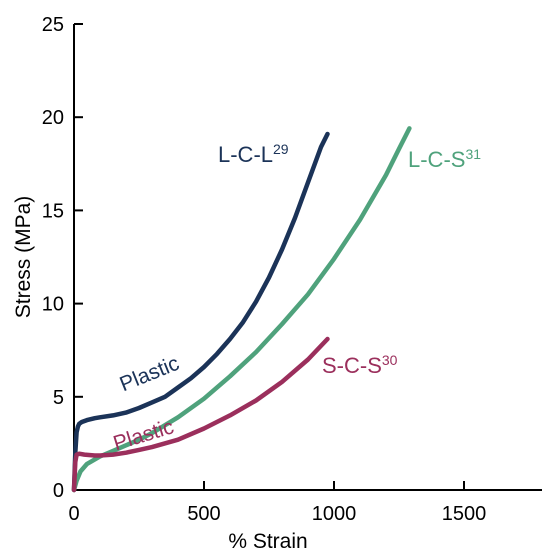 The image size is (542, 552). Describe the element at coordinates (73, 514) in the screenshot. I see `x-tick-label: 0` at that location.